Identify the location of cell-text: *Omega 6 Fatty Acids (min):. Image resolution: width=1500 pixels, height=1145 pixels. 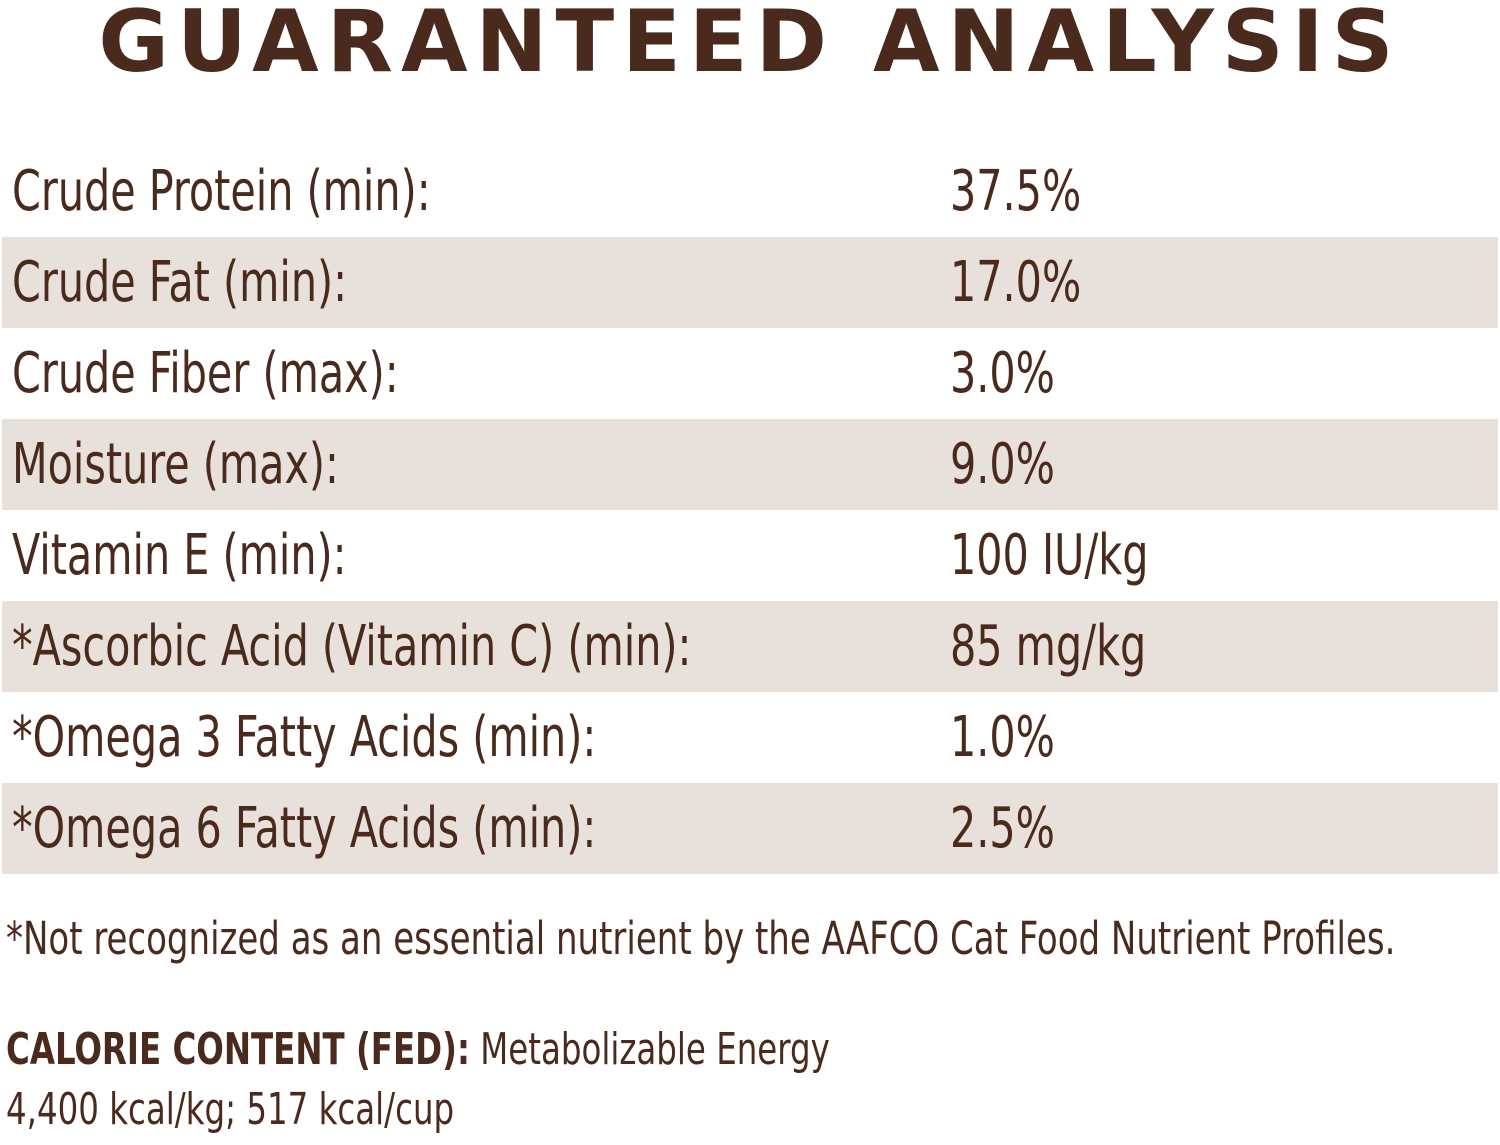
(304, 828).